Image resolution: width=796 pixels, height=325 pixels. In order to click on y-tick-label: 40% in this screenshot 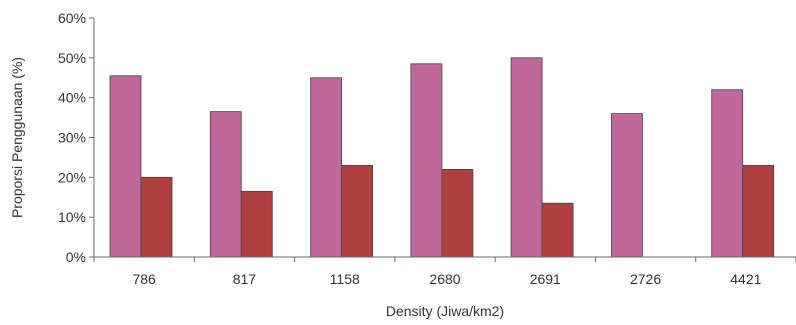, I will do `click(72, 98)`.